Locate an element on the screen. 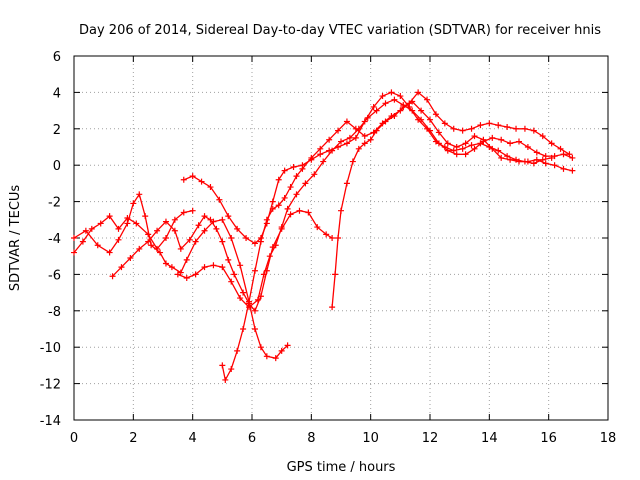  x-tick-label: 18 is located at coordinates (608, 438).